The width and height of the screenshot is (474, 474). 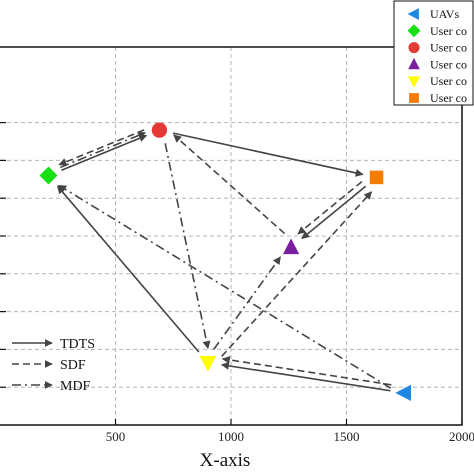 What do you see at coordinates (414, 31) in the screenshot?
I see `legend-marker-diamond` at bounding box center [414, 31].